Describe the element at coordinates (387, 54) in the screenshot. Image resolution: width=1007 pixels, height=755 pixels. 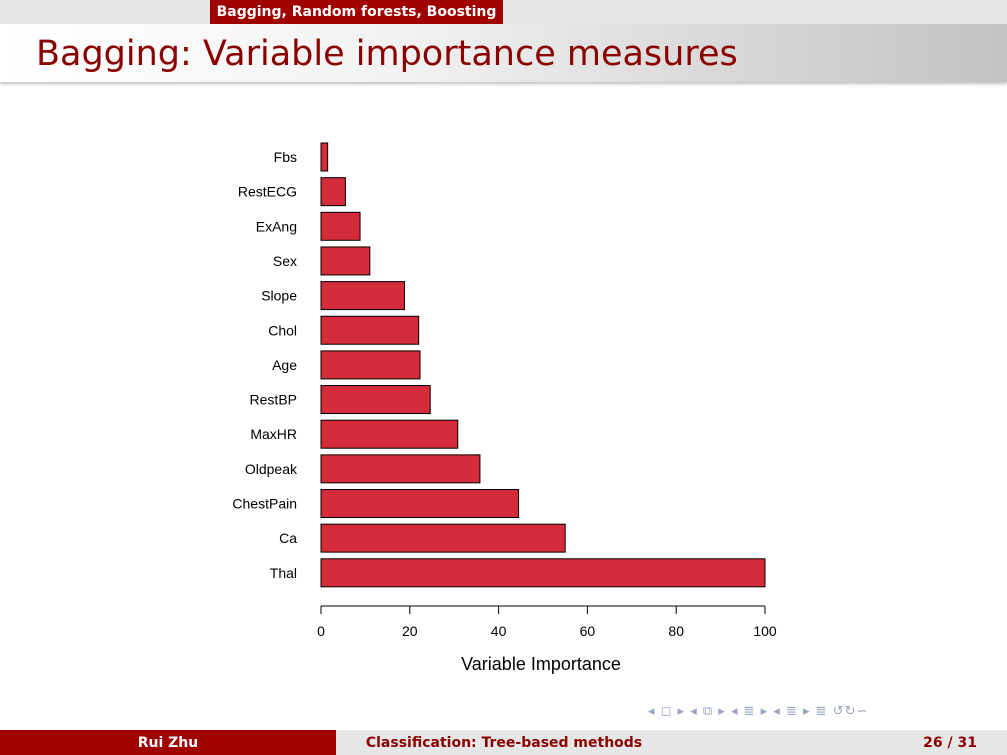
I see `slide-title: Bagging: Variable importance measures` at that location.